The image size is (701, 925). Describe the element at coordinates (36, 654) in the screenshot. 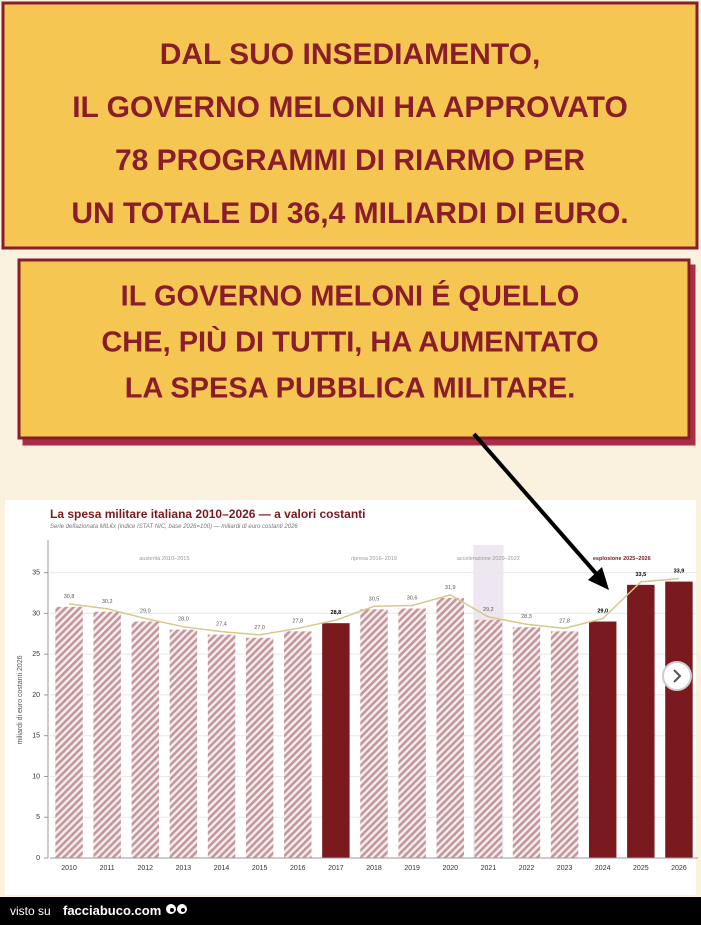

I see `y-tick-label: 25` at that location.